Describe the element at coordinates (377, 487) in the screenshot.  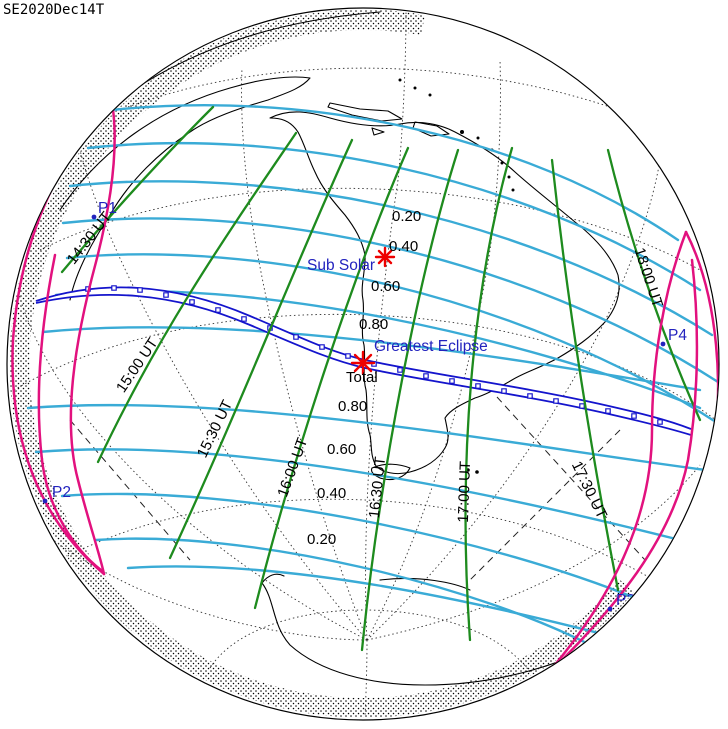
I see `label-time-1630: 16:30 UT` at that location.